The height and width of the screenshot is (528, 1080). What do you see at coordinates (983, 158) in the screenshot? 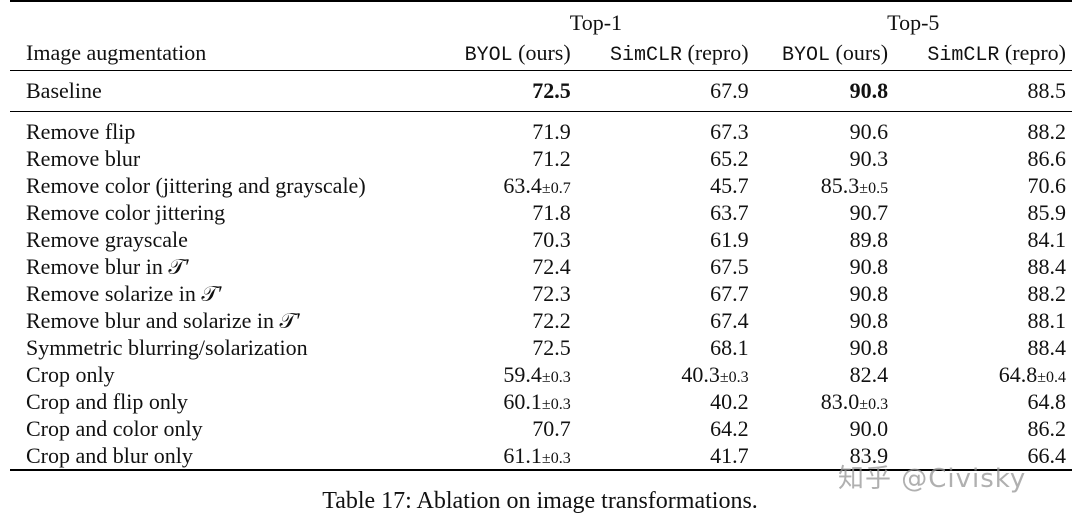
I see `cell-v4: 86.6` at bounding box center [983, 158].